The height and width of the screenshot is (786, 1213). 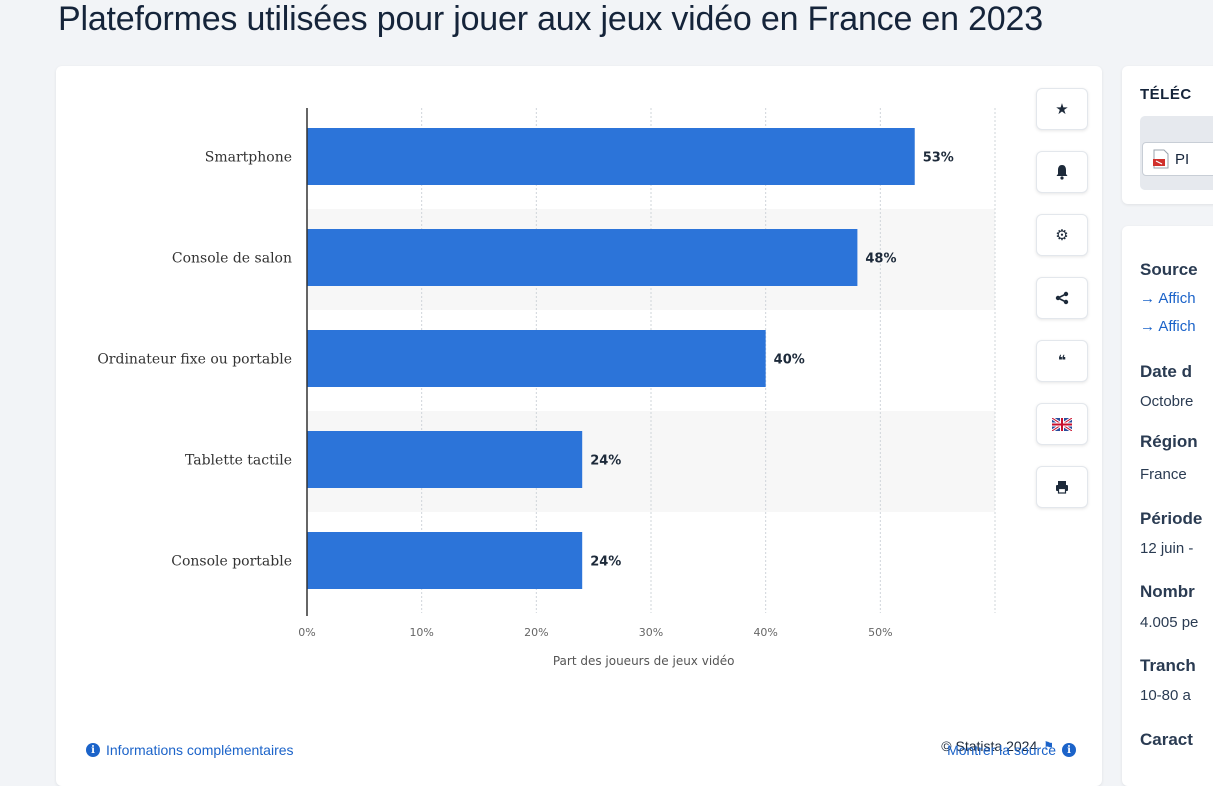 I want to click on release-date-value: Octobre, so click(x=1167, y=401).